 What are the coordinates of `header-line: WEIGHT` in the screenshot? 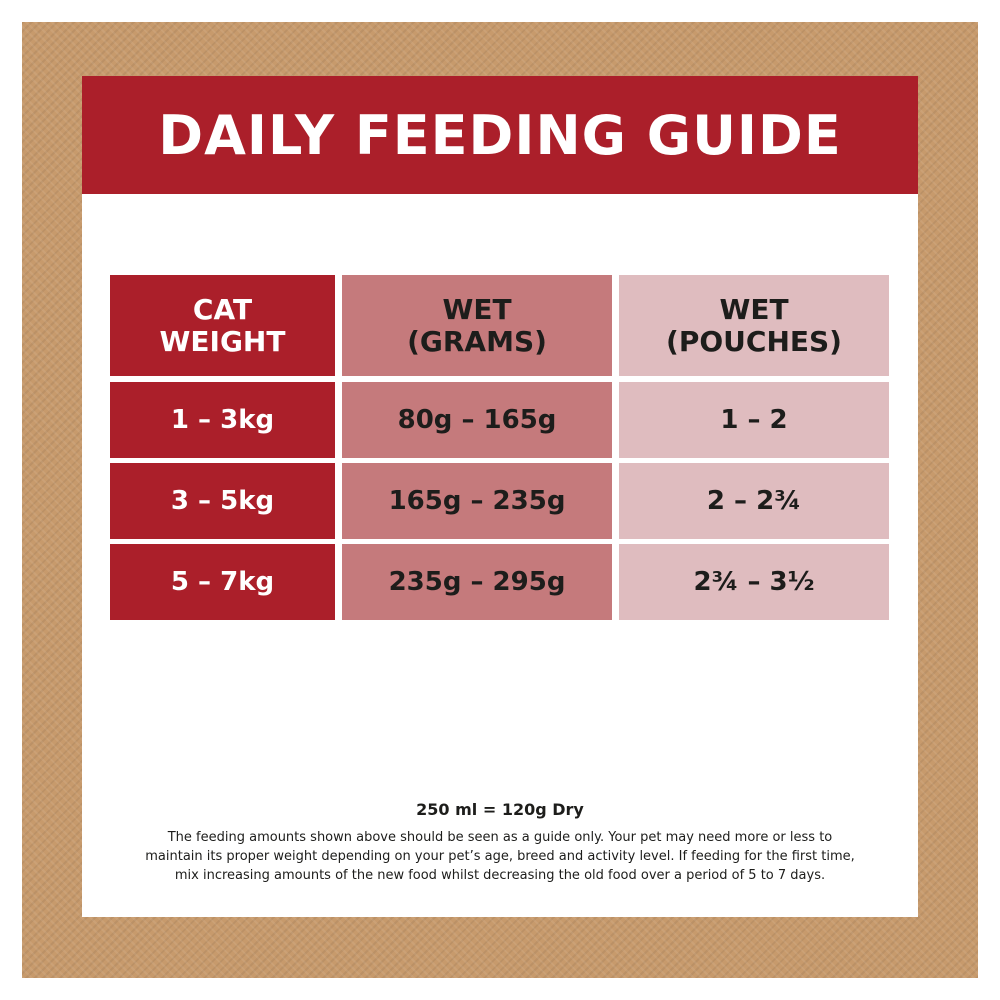 It's located at (222, 341).